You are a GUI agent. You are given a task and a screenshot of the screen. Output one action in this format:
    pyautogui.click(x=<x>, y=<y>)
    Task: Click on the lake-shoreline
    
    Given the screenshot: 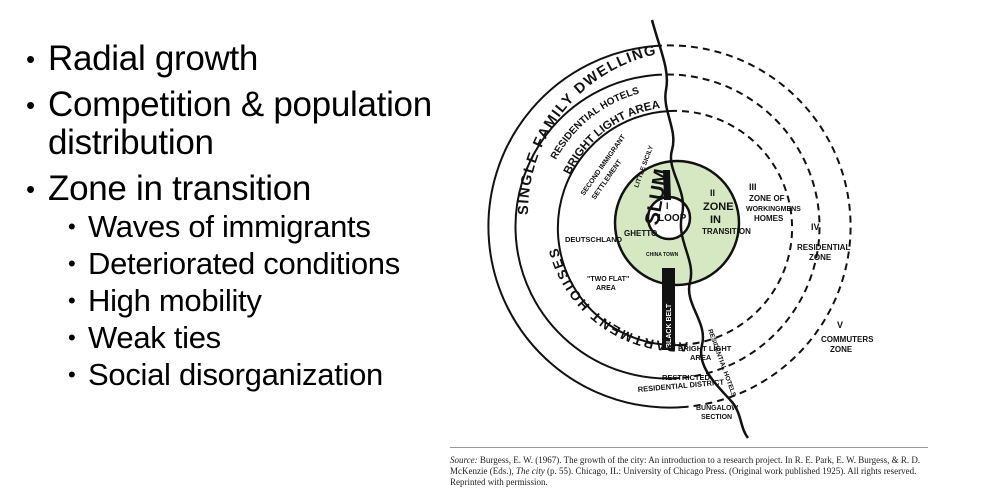 What is the action you would take?
    pyautogui.click(x=700, y=229)
    